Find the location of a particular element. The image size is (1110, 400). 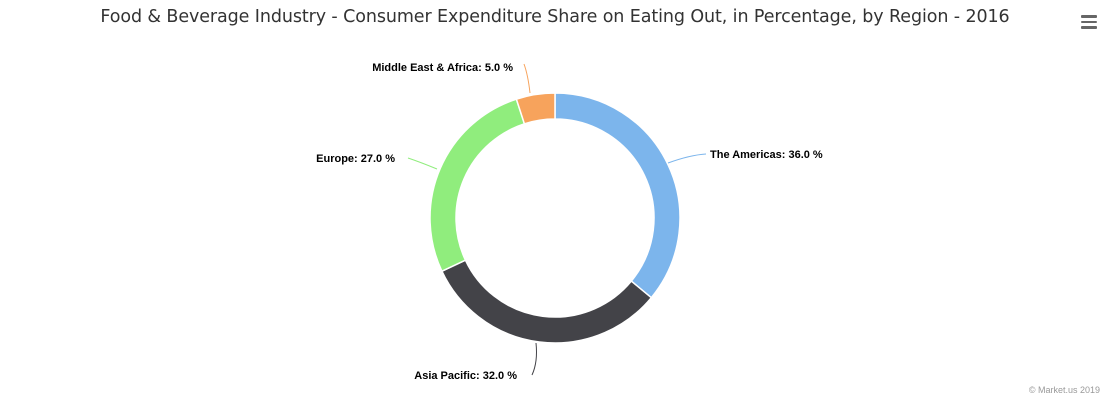

data-label: Europe: 27.0 % is located at coordinates (355, 159).